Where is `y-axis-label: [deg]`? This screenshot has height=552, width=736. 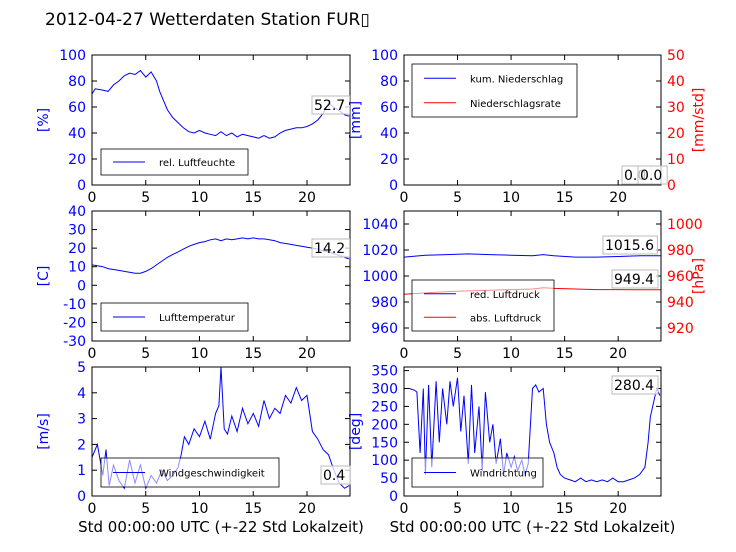
y-axis-label: [deg] is located at coordinates (356, 431).